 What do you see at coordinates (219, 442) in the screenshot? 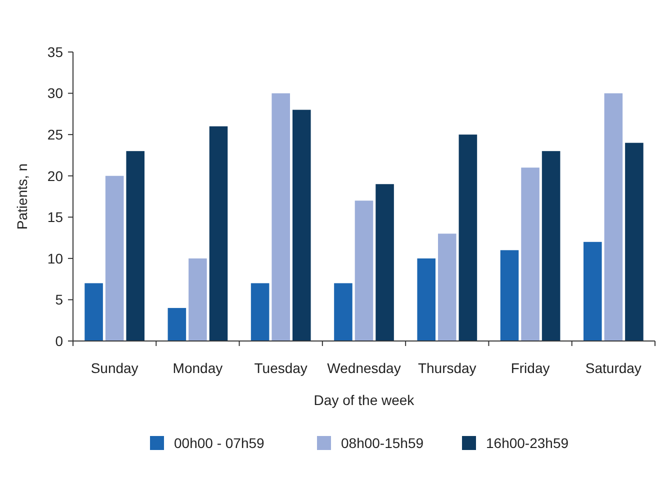
I see `legend-label: 00h00 - 07h59` at bounding box center [219, 442].